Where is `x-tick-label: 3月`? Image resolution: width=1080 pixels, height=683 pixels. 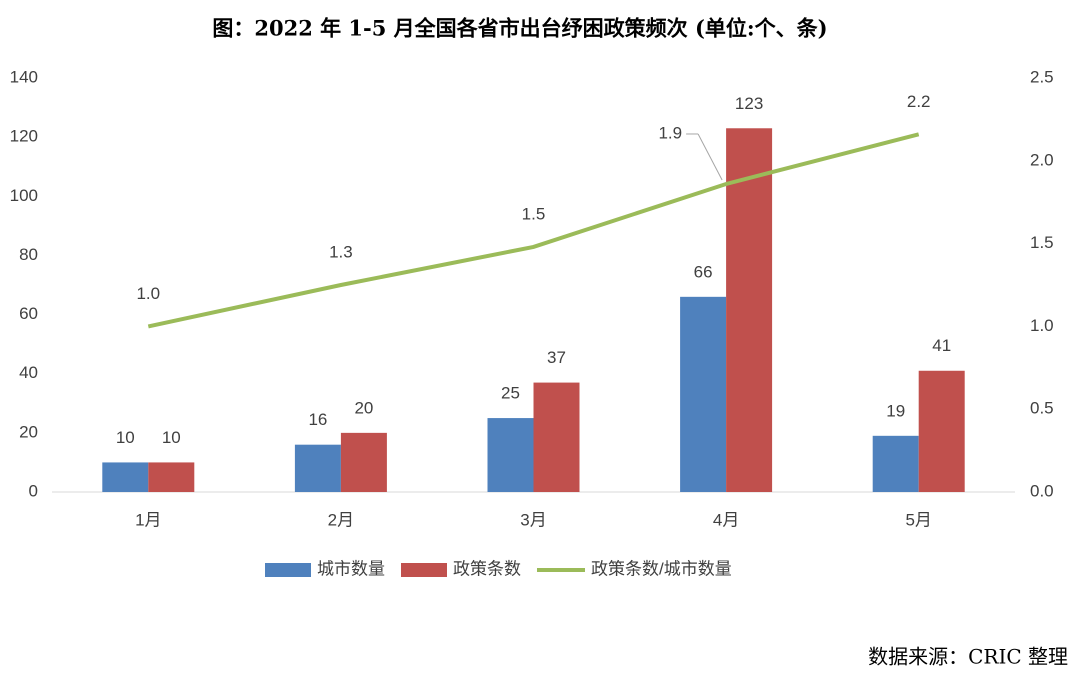
x-tick-label: 3月 is located at coordinates (533, 519).